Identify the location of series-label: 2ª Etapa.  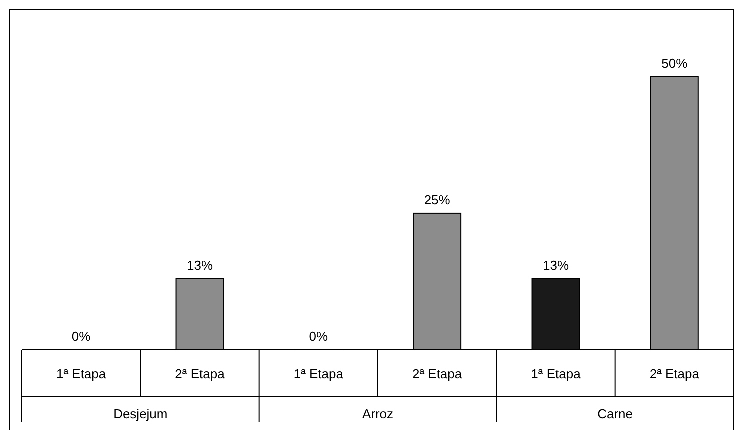
(200, 374).